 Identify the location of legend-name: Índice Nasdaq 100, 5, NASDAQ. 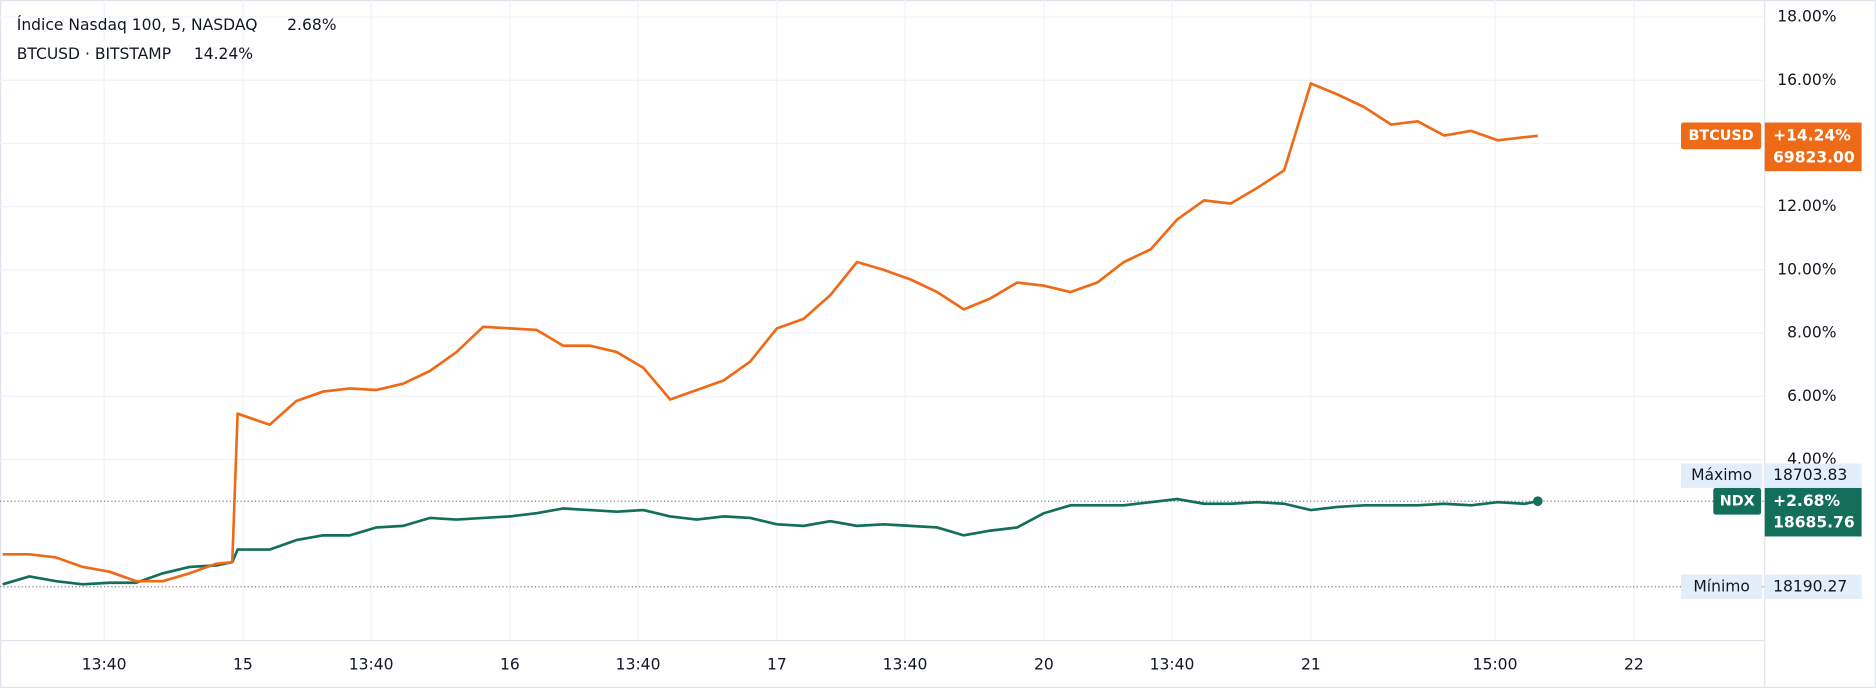
(137, 24).